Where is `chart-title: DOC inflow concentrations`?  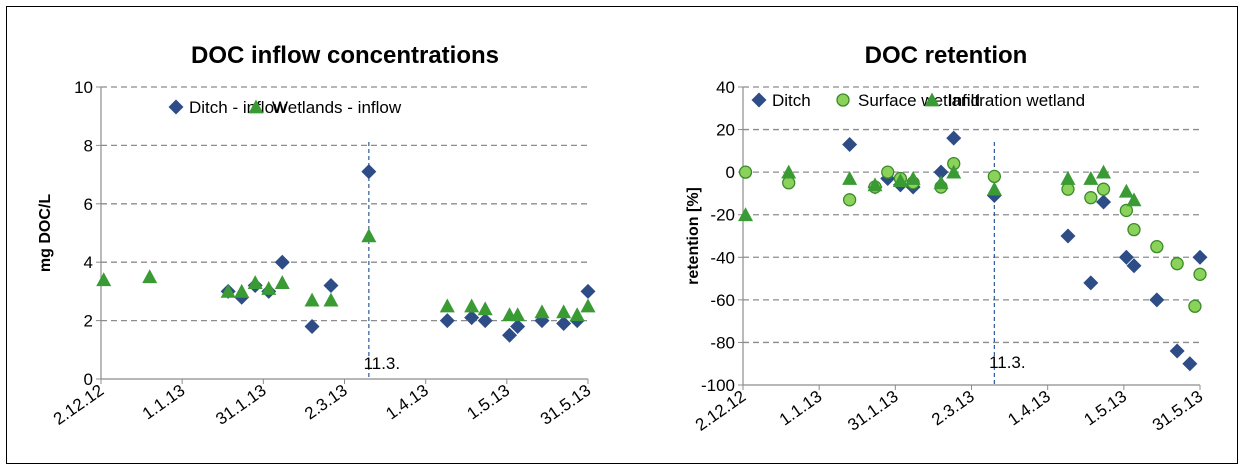 chart-title: DOC inflow concentrations is located at coordinates (345, 55).